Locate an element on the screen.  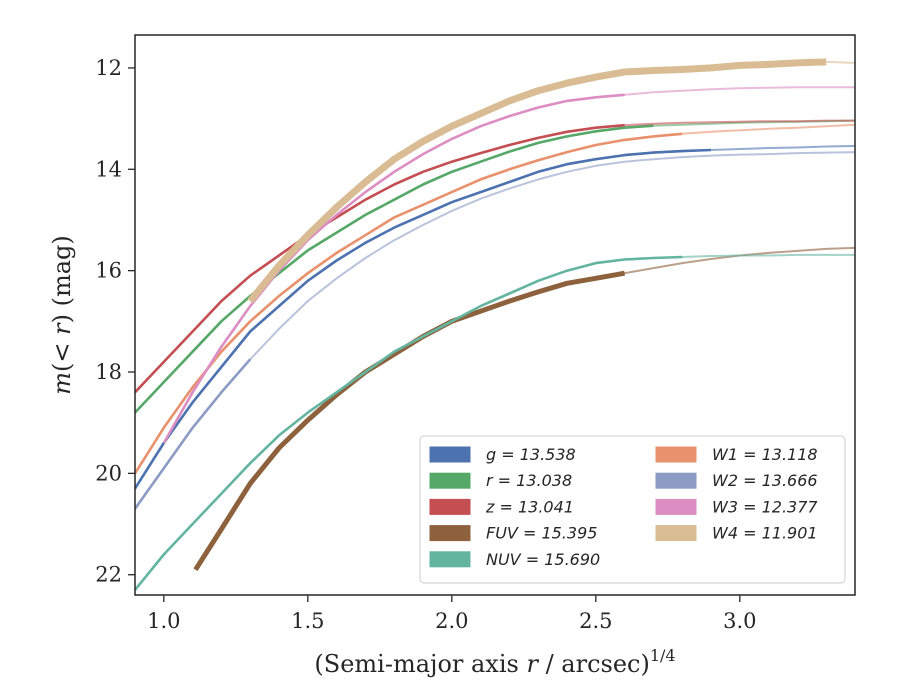
y-tick-label: 22 is located at coordinates (108, 575).